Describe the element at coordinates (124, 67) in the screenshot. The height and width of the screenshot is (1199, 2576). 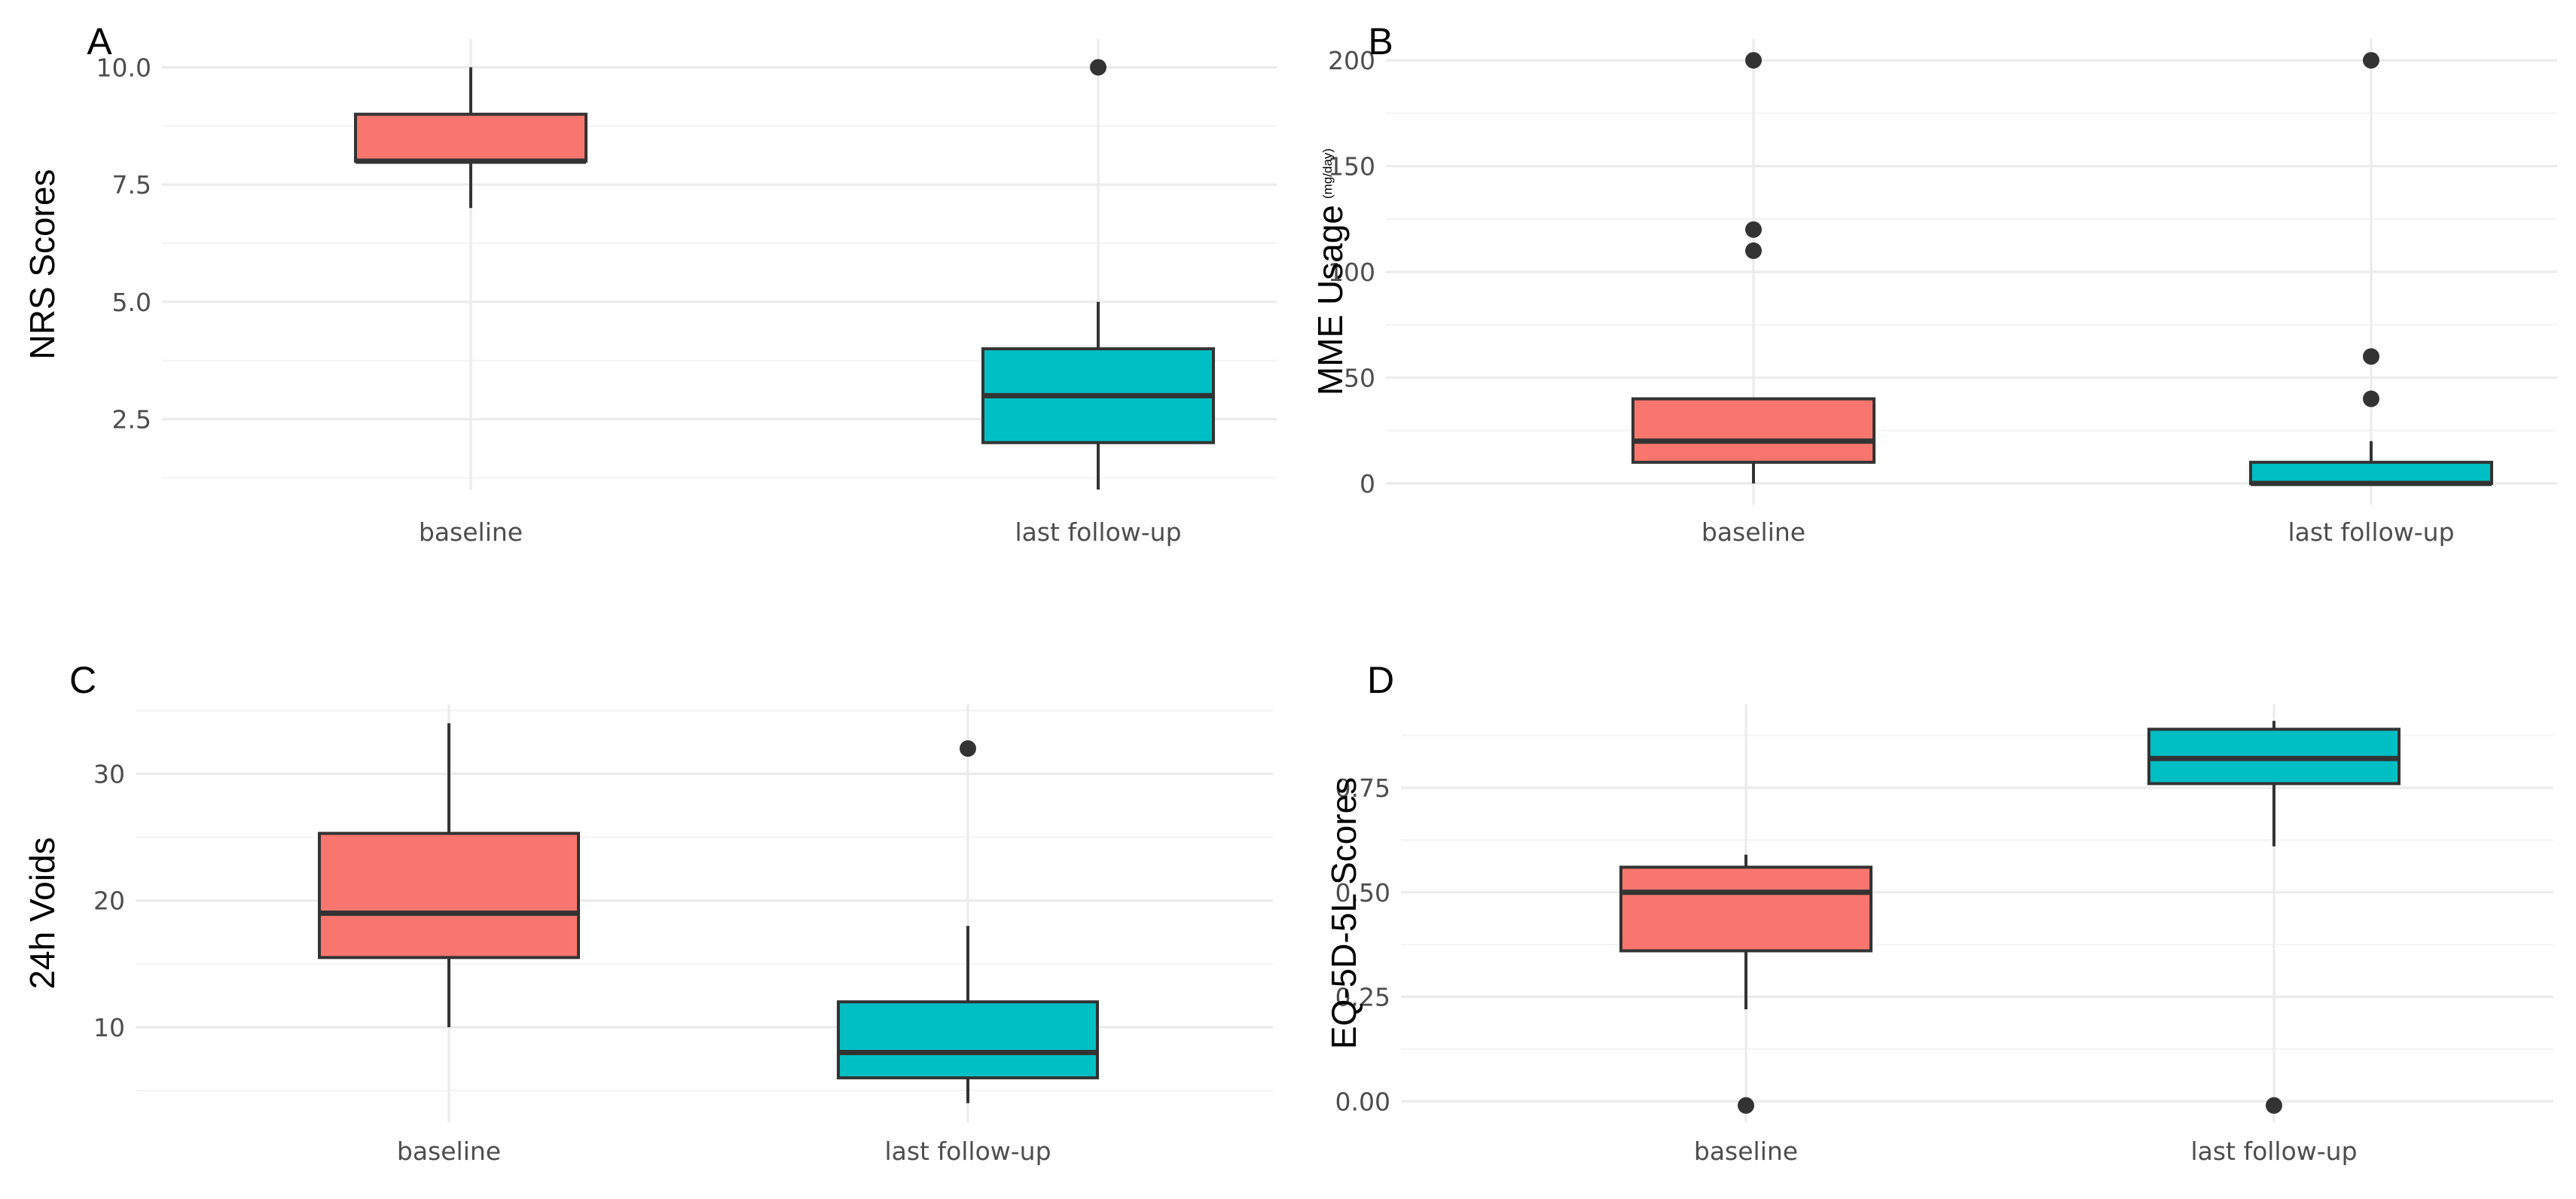
I see `y-tick-label: 10.0` at that location.